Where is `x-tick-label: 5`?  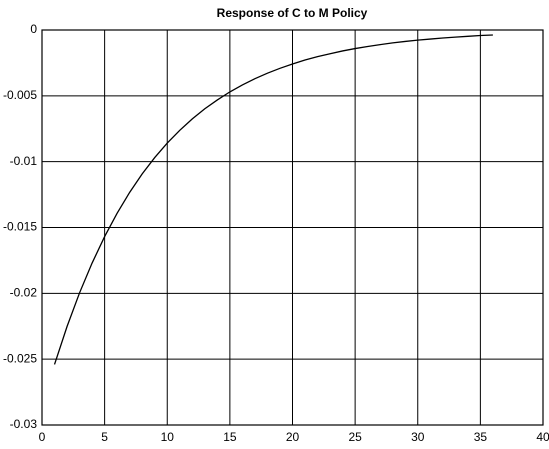 x-tick-label: 5 is located at coordinates (104, 437).